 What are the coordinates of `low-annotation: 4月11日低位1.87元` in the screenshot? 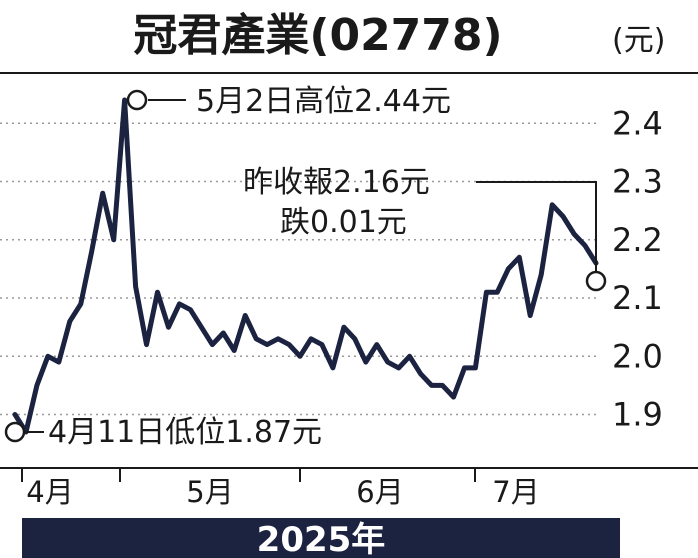 It's located at (185, 432).